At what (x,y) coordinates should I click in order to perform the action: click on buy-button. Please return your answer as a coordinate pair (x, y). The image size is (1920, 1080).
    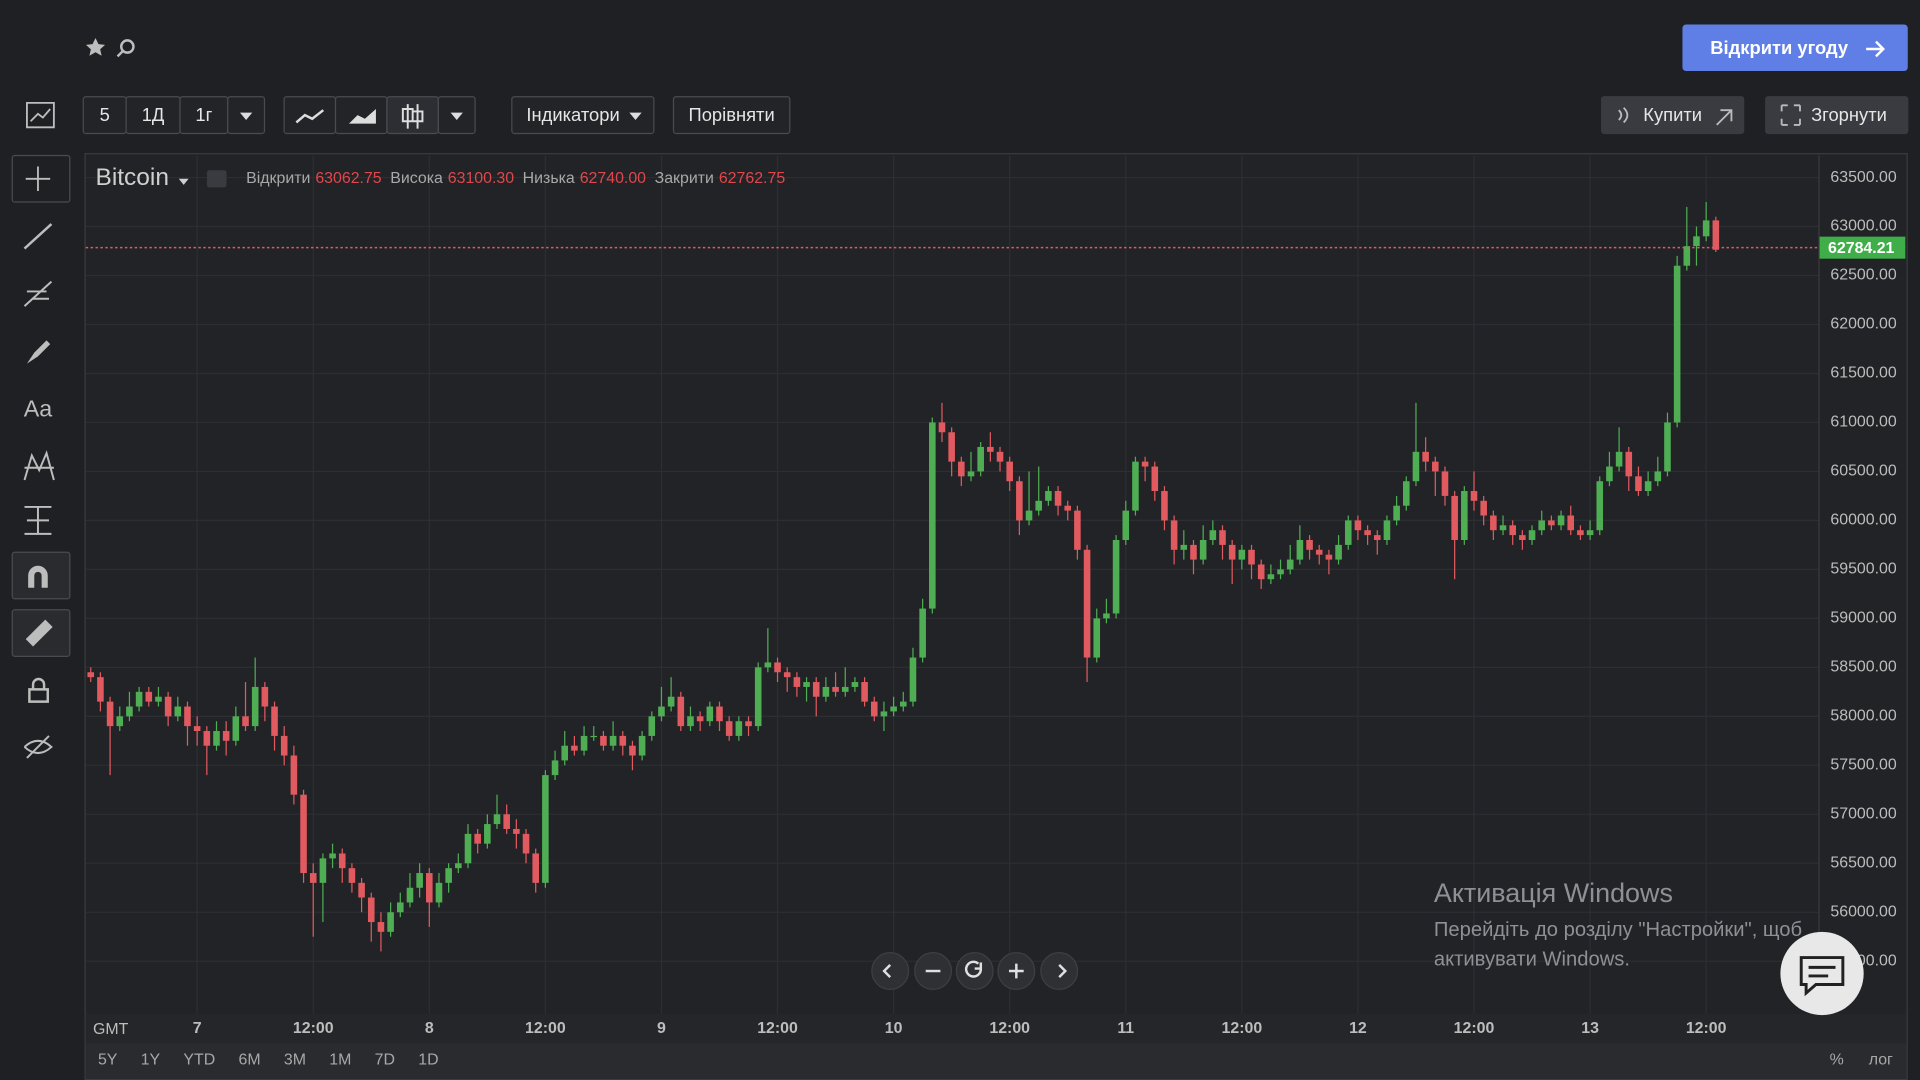
    Looking at the image, I should click on (1673, 115).